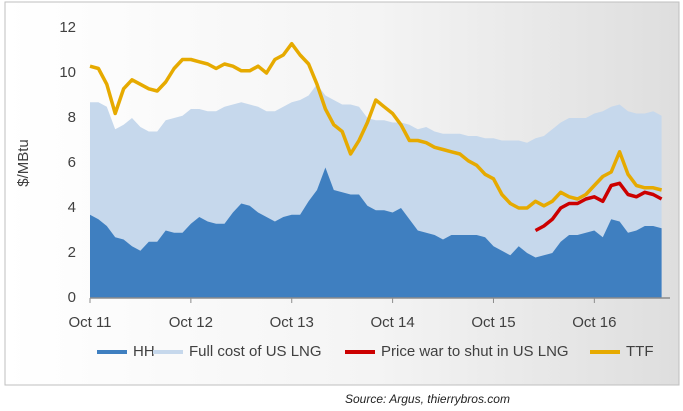 The width and height of the screenshot is (683, 411). What do you see at coordinates (191, 322) in the screenshot?
I see `x-tick-label: Oct 12` at bounding box center [191, 322].